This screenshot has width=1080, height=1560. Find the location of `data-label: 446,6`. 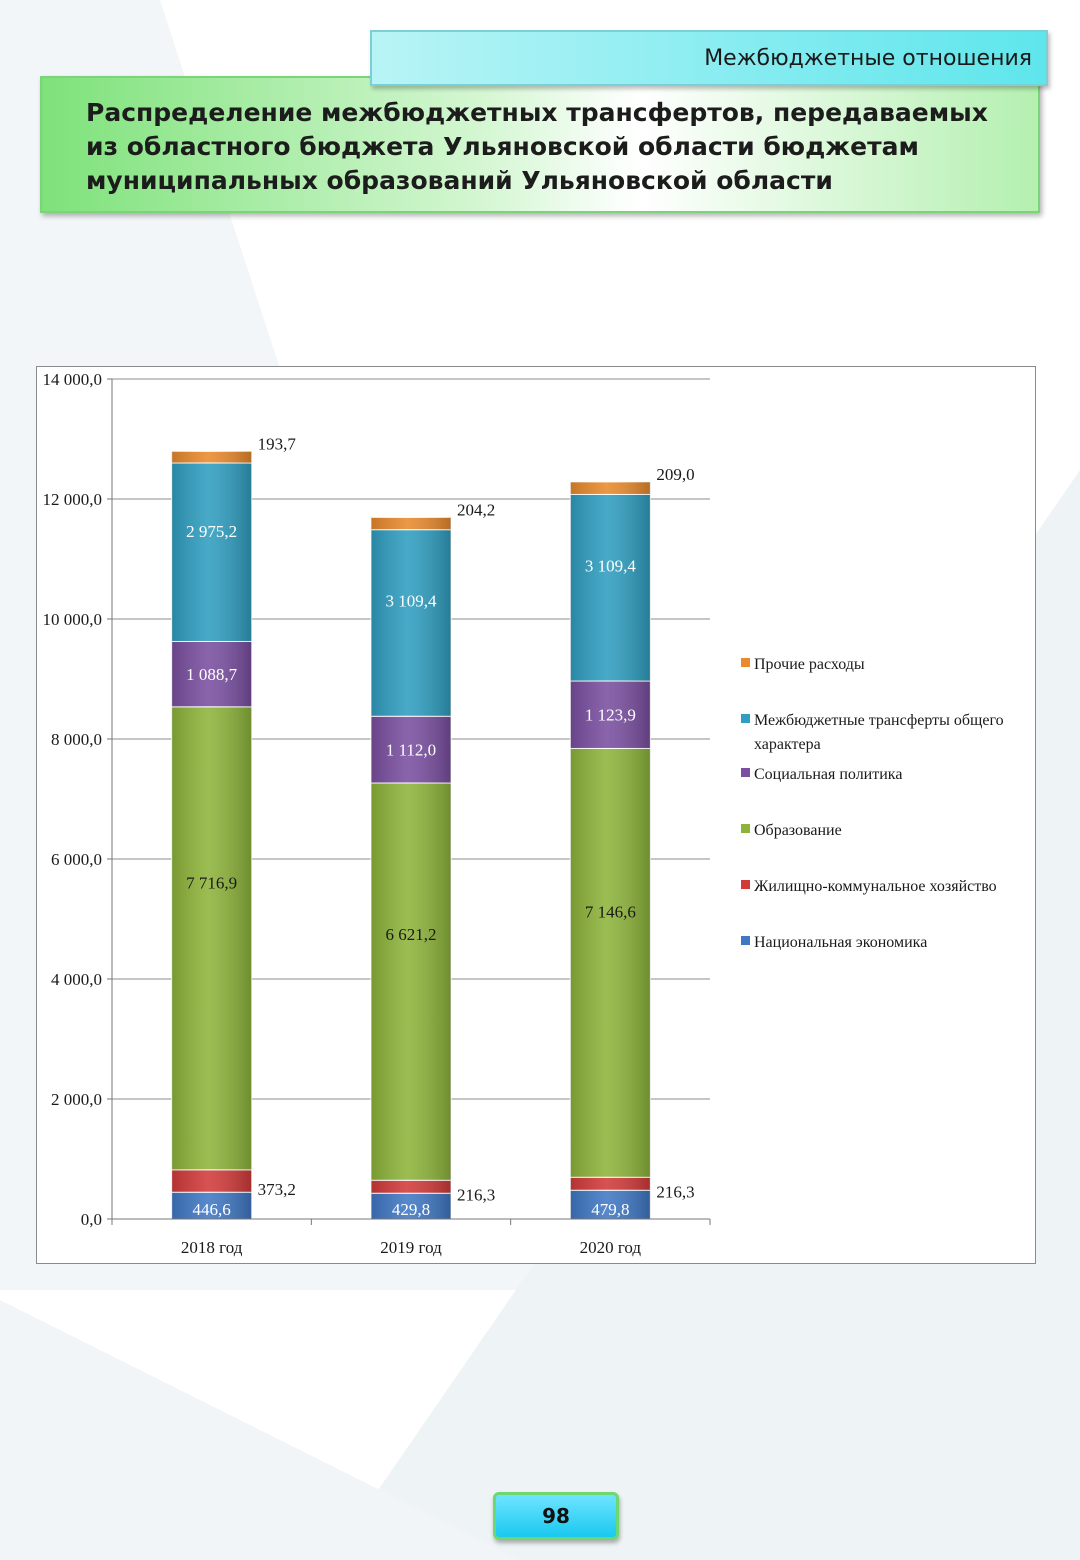

data-label: 446,6 is located at coordinates (212, 1209).